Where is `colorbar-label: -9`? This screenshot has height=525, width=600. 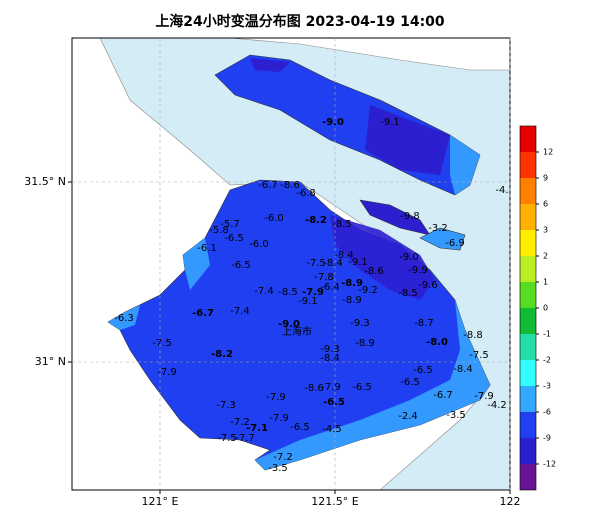
colorbar-label: -9 is located at coordinates (547, 438).